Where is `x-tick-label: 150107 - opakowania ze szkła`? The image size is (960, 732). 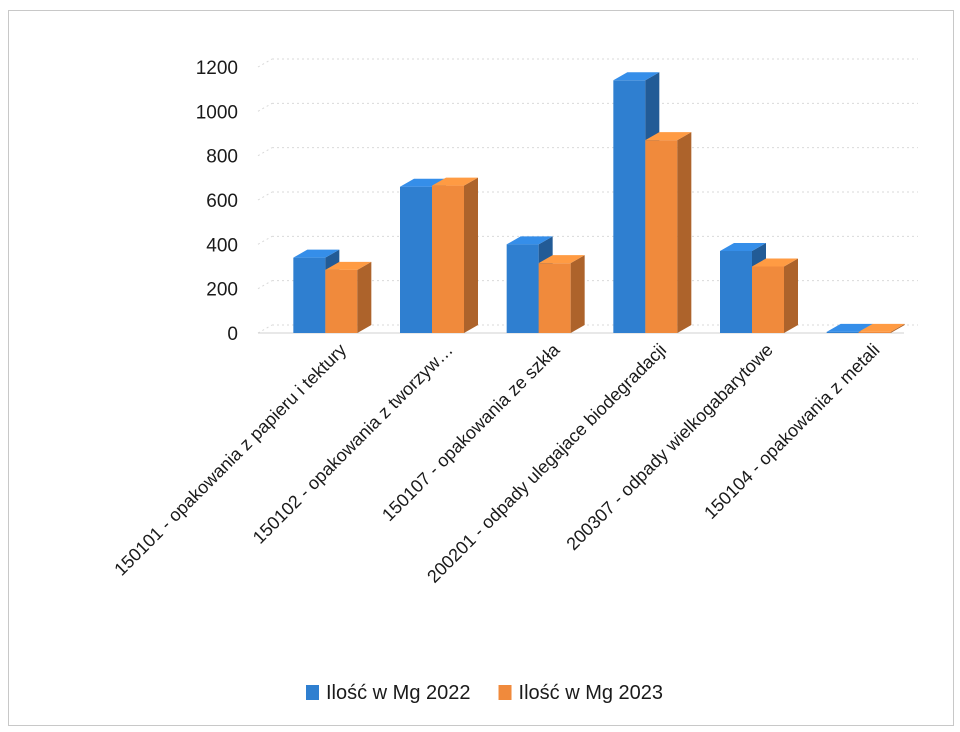 x-tick-label: 150107 - opakowania ze szkła is located at coordinates (471, 432).